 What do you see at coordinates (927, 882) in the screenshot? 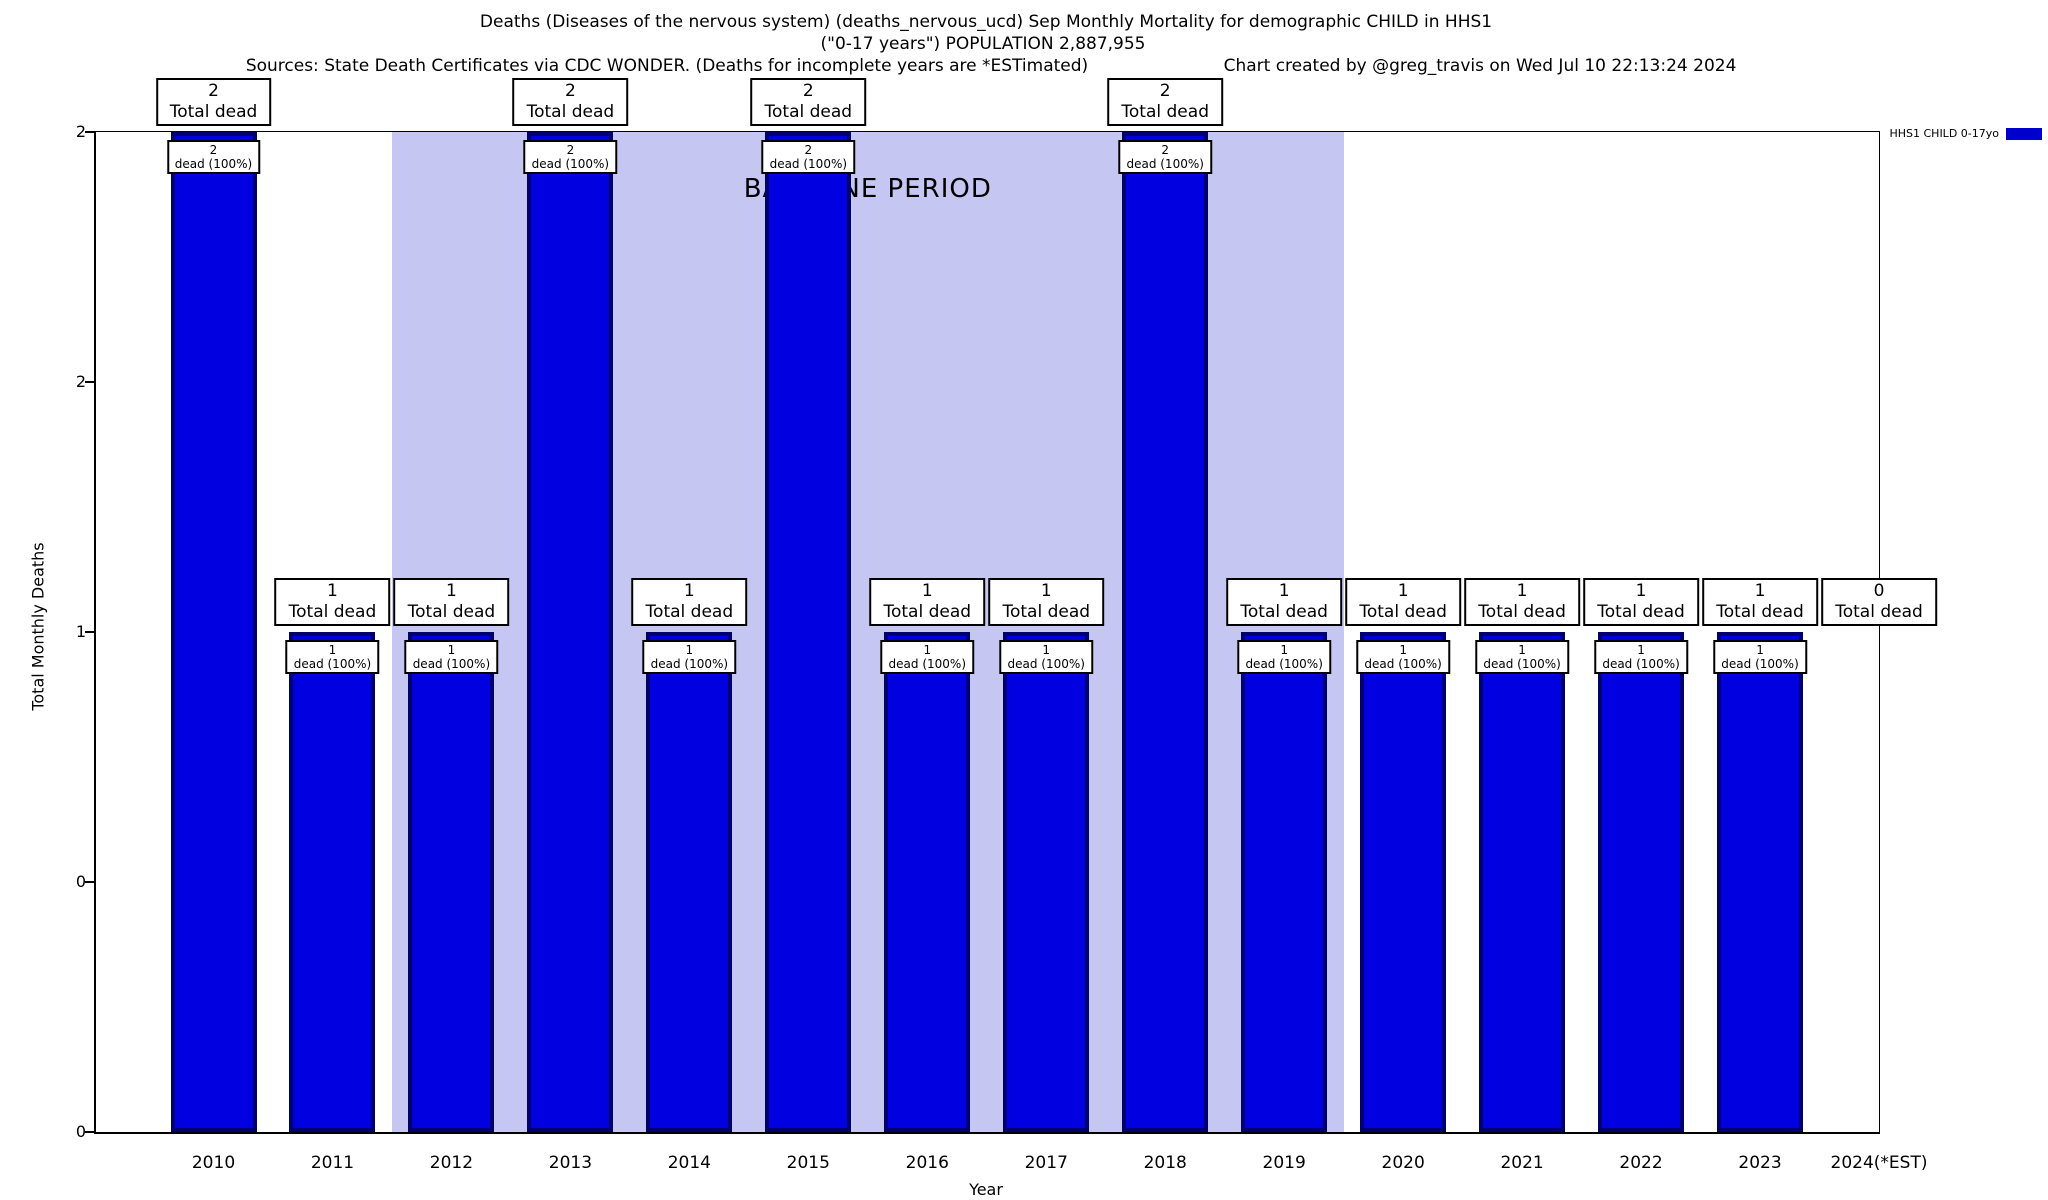
I see `bar-2016` at bounding box center [927, 882].